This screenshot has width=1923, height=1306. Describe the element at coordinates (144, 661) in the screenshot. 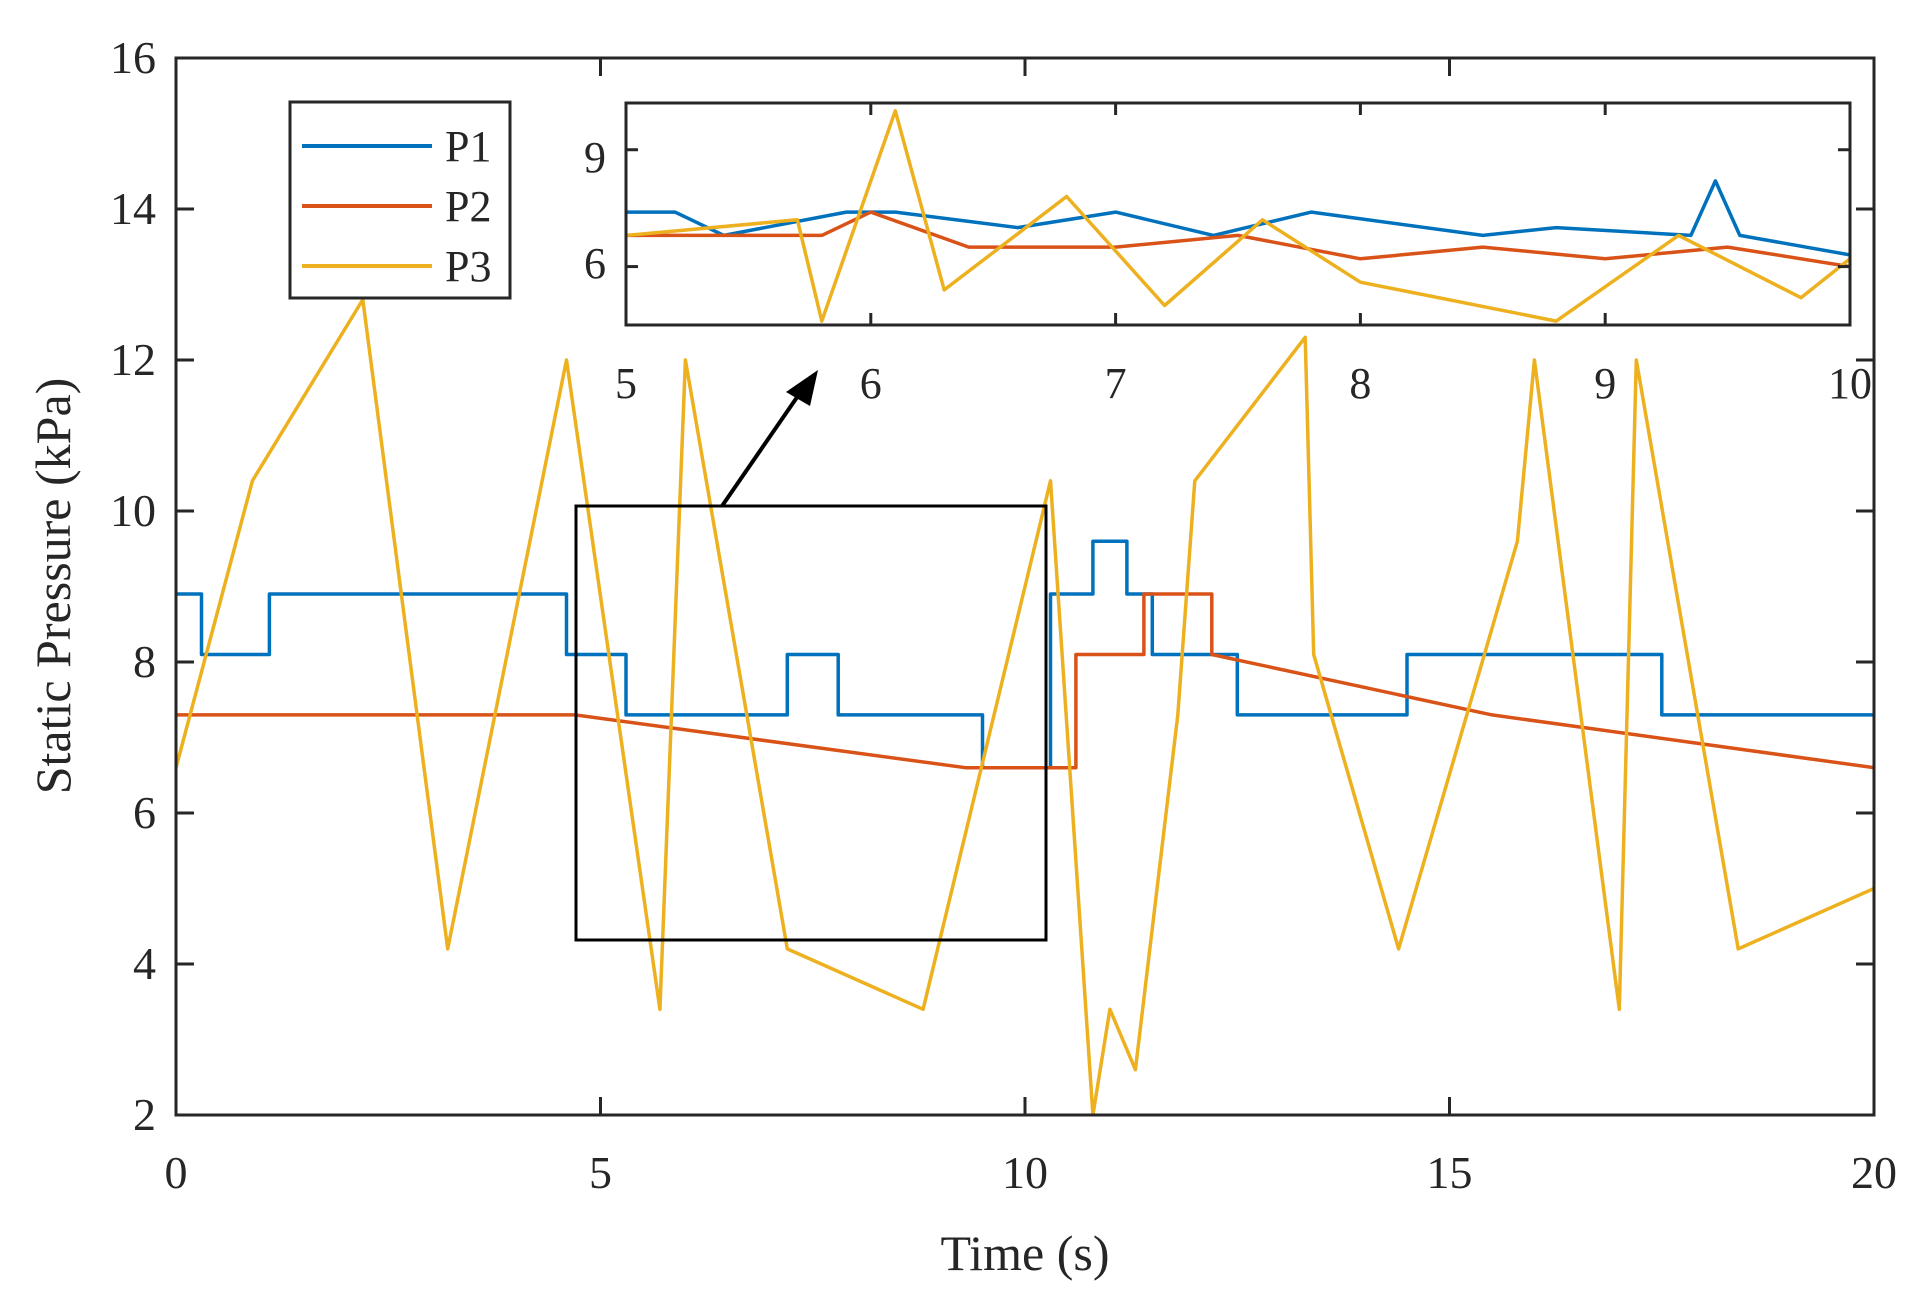

I see `y-tick-label-8: 8` at that location.